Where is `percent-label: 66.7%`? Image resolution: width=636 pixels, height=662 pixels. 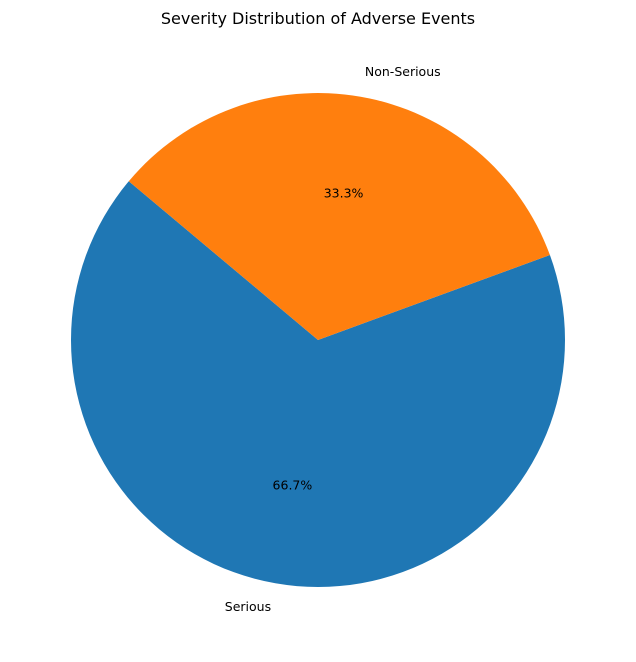 percent-label: 66.7% is located at coordinates (293, 484).